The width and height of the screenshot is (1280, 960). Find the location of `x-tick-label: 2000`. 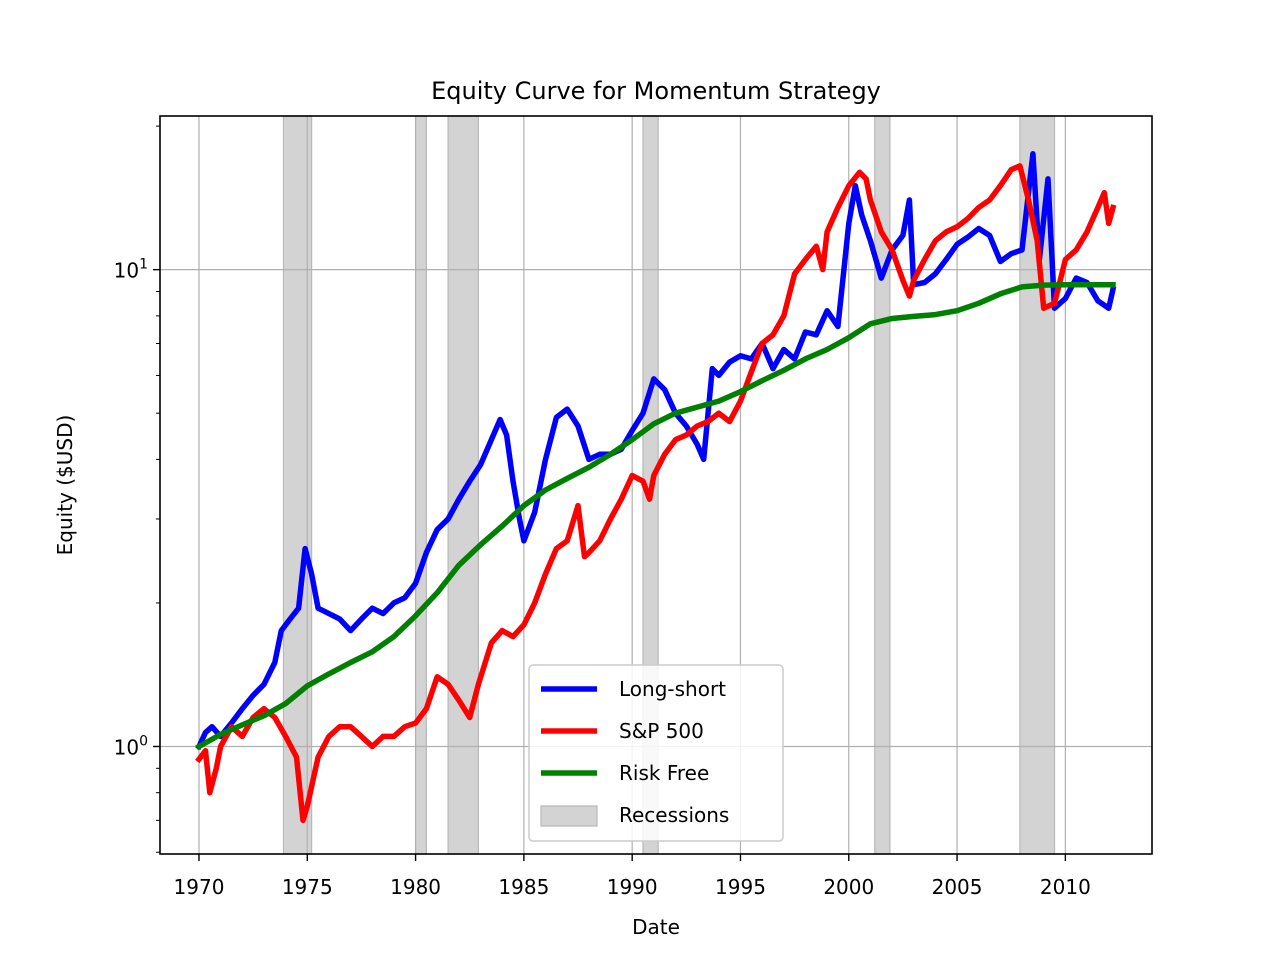

x-tick-label: 2000 is located at coordinates (848, 887).